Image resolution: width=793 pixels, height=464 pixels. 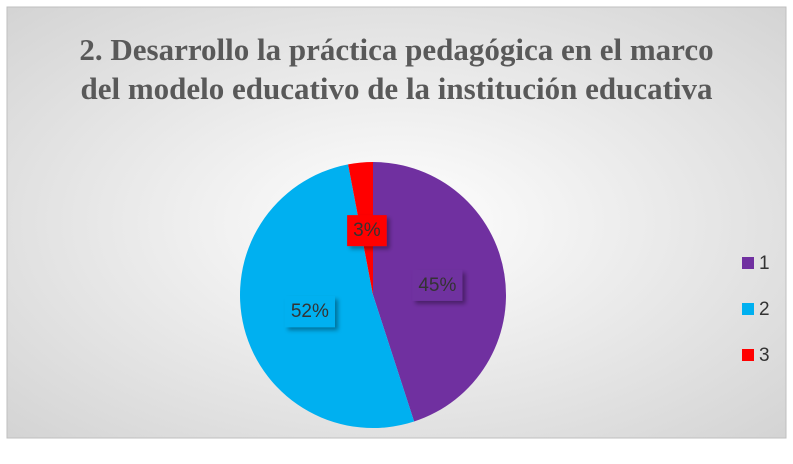 I want to click on data-label: 45%, so click(x=437, y=285).